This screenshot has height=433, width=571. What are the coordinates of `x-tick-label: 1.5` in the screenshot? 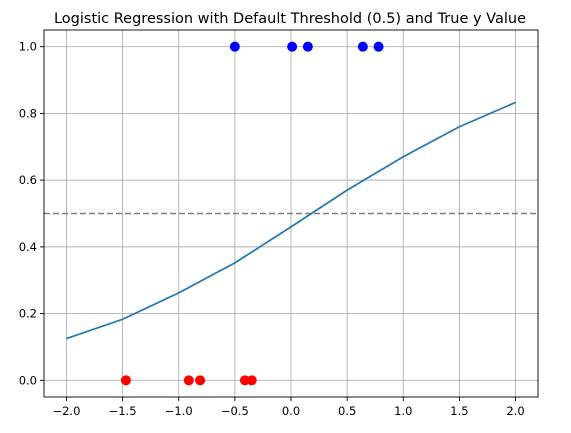 It's located at (459, 411).